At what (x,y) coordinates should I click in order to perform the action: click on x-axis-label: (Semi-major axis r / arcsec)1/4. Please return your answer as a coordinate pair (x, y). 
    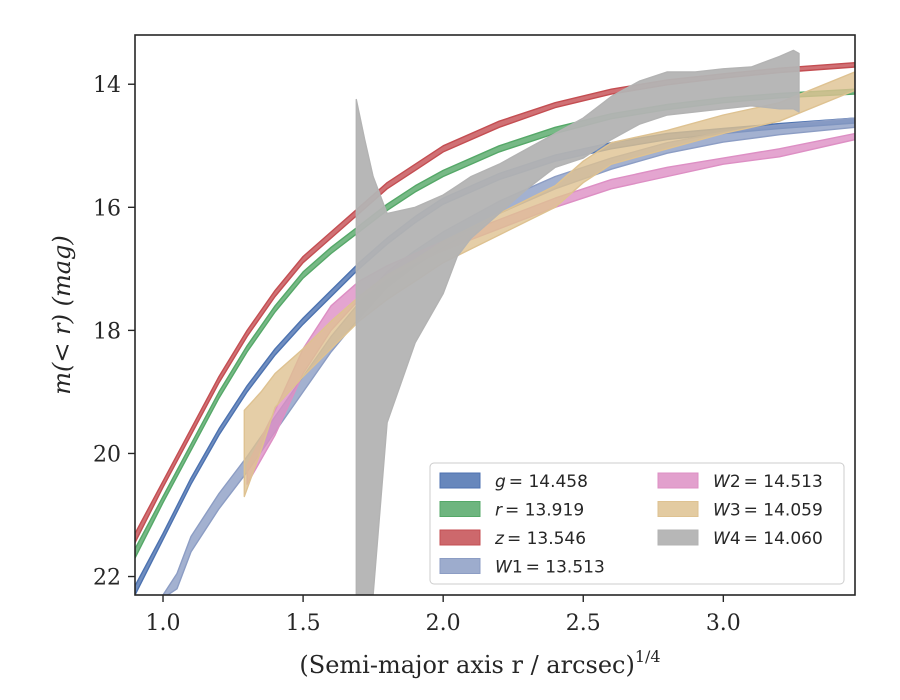
    Looking at the image, I should click on (479, 663).